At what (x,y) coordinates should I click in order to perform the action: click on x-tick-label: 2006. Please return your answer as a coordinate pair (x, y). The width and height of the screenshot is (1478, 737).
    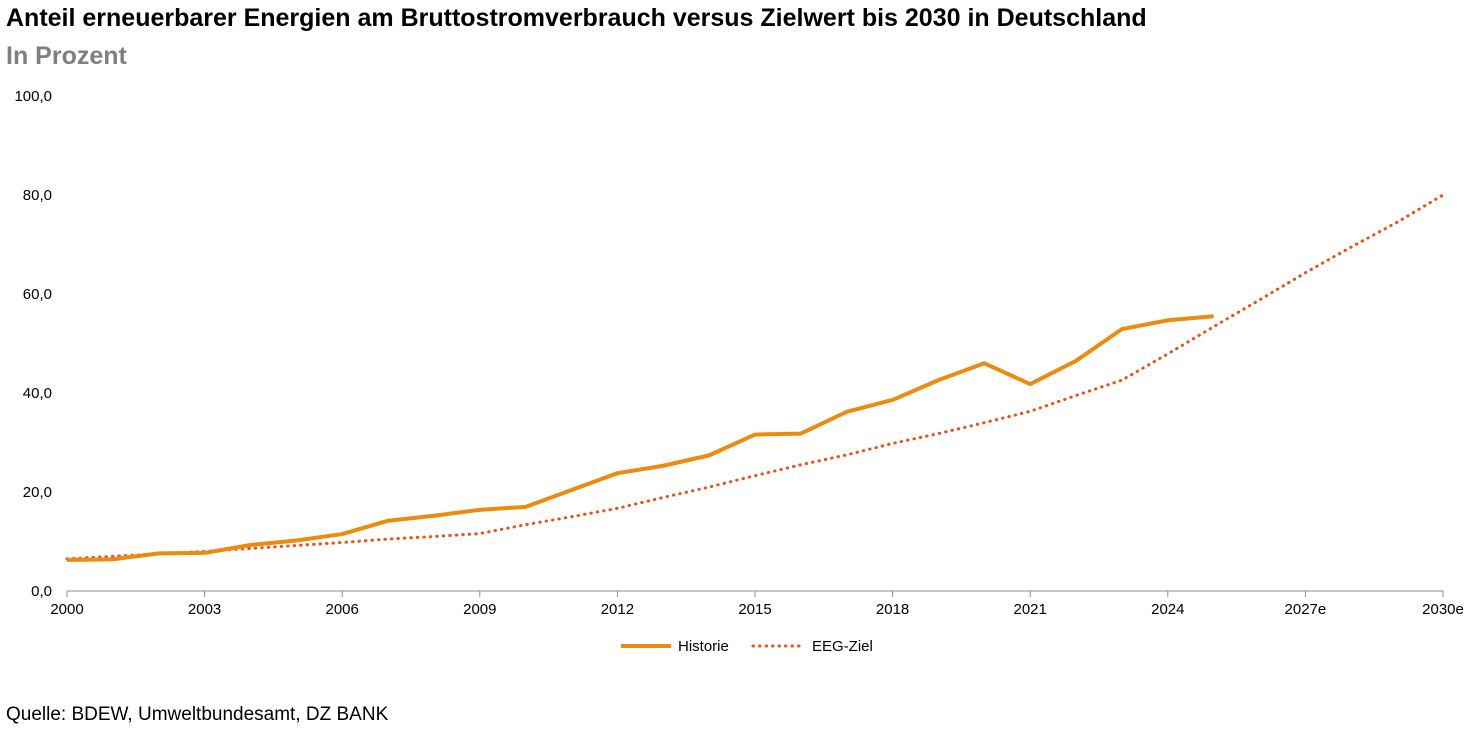
    Looking at the image, I should click on (342, 609).